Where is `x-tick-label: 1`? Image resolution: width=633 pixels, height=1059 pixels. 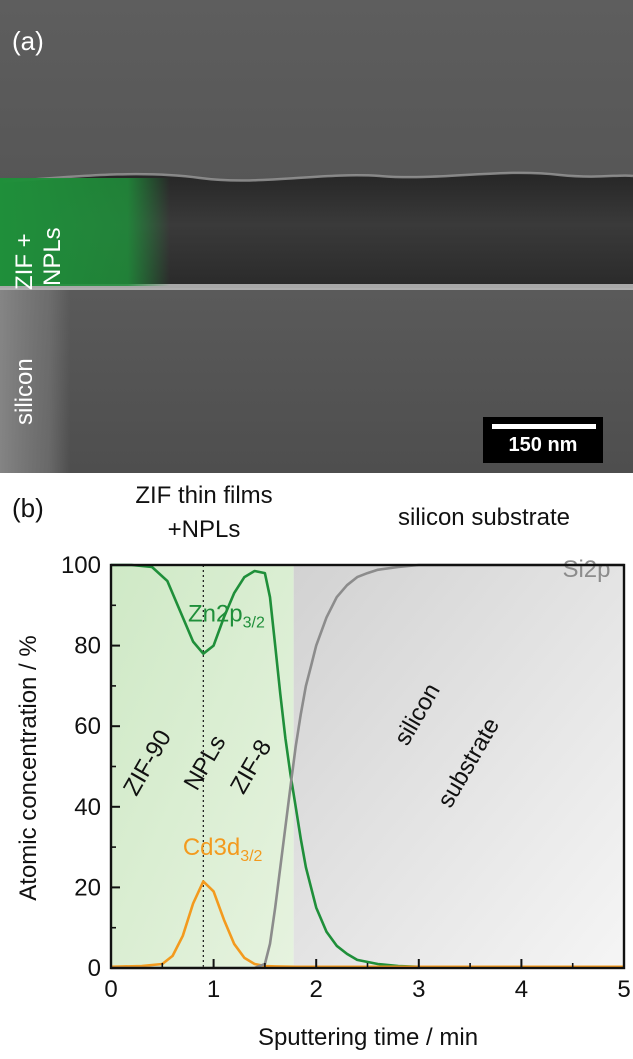 x-tick-label: 1 is located at coordinates (213, 989).